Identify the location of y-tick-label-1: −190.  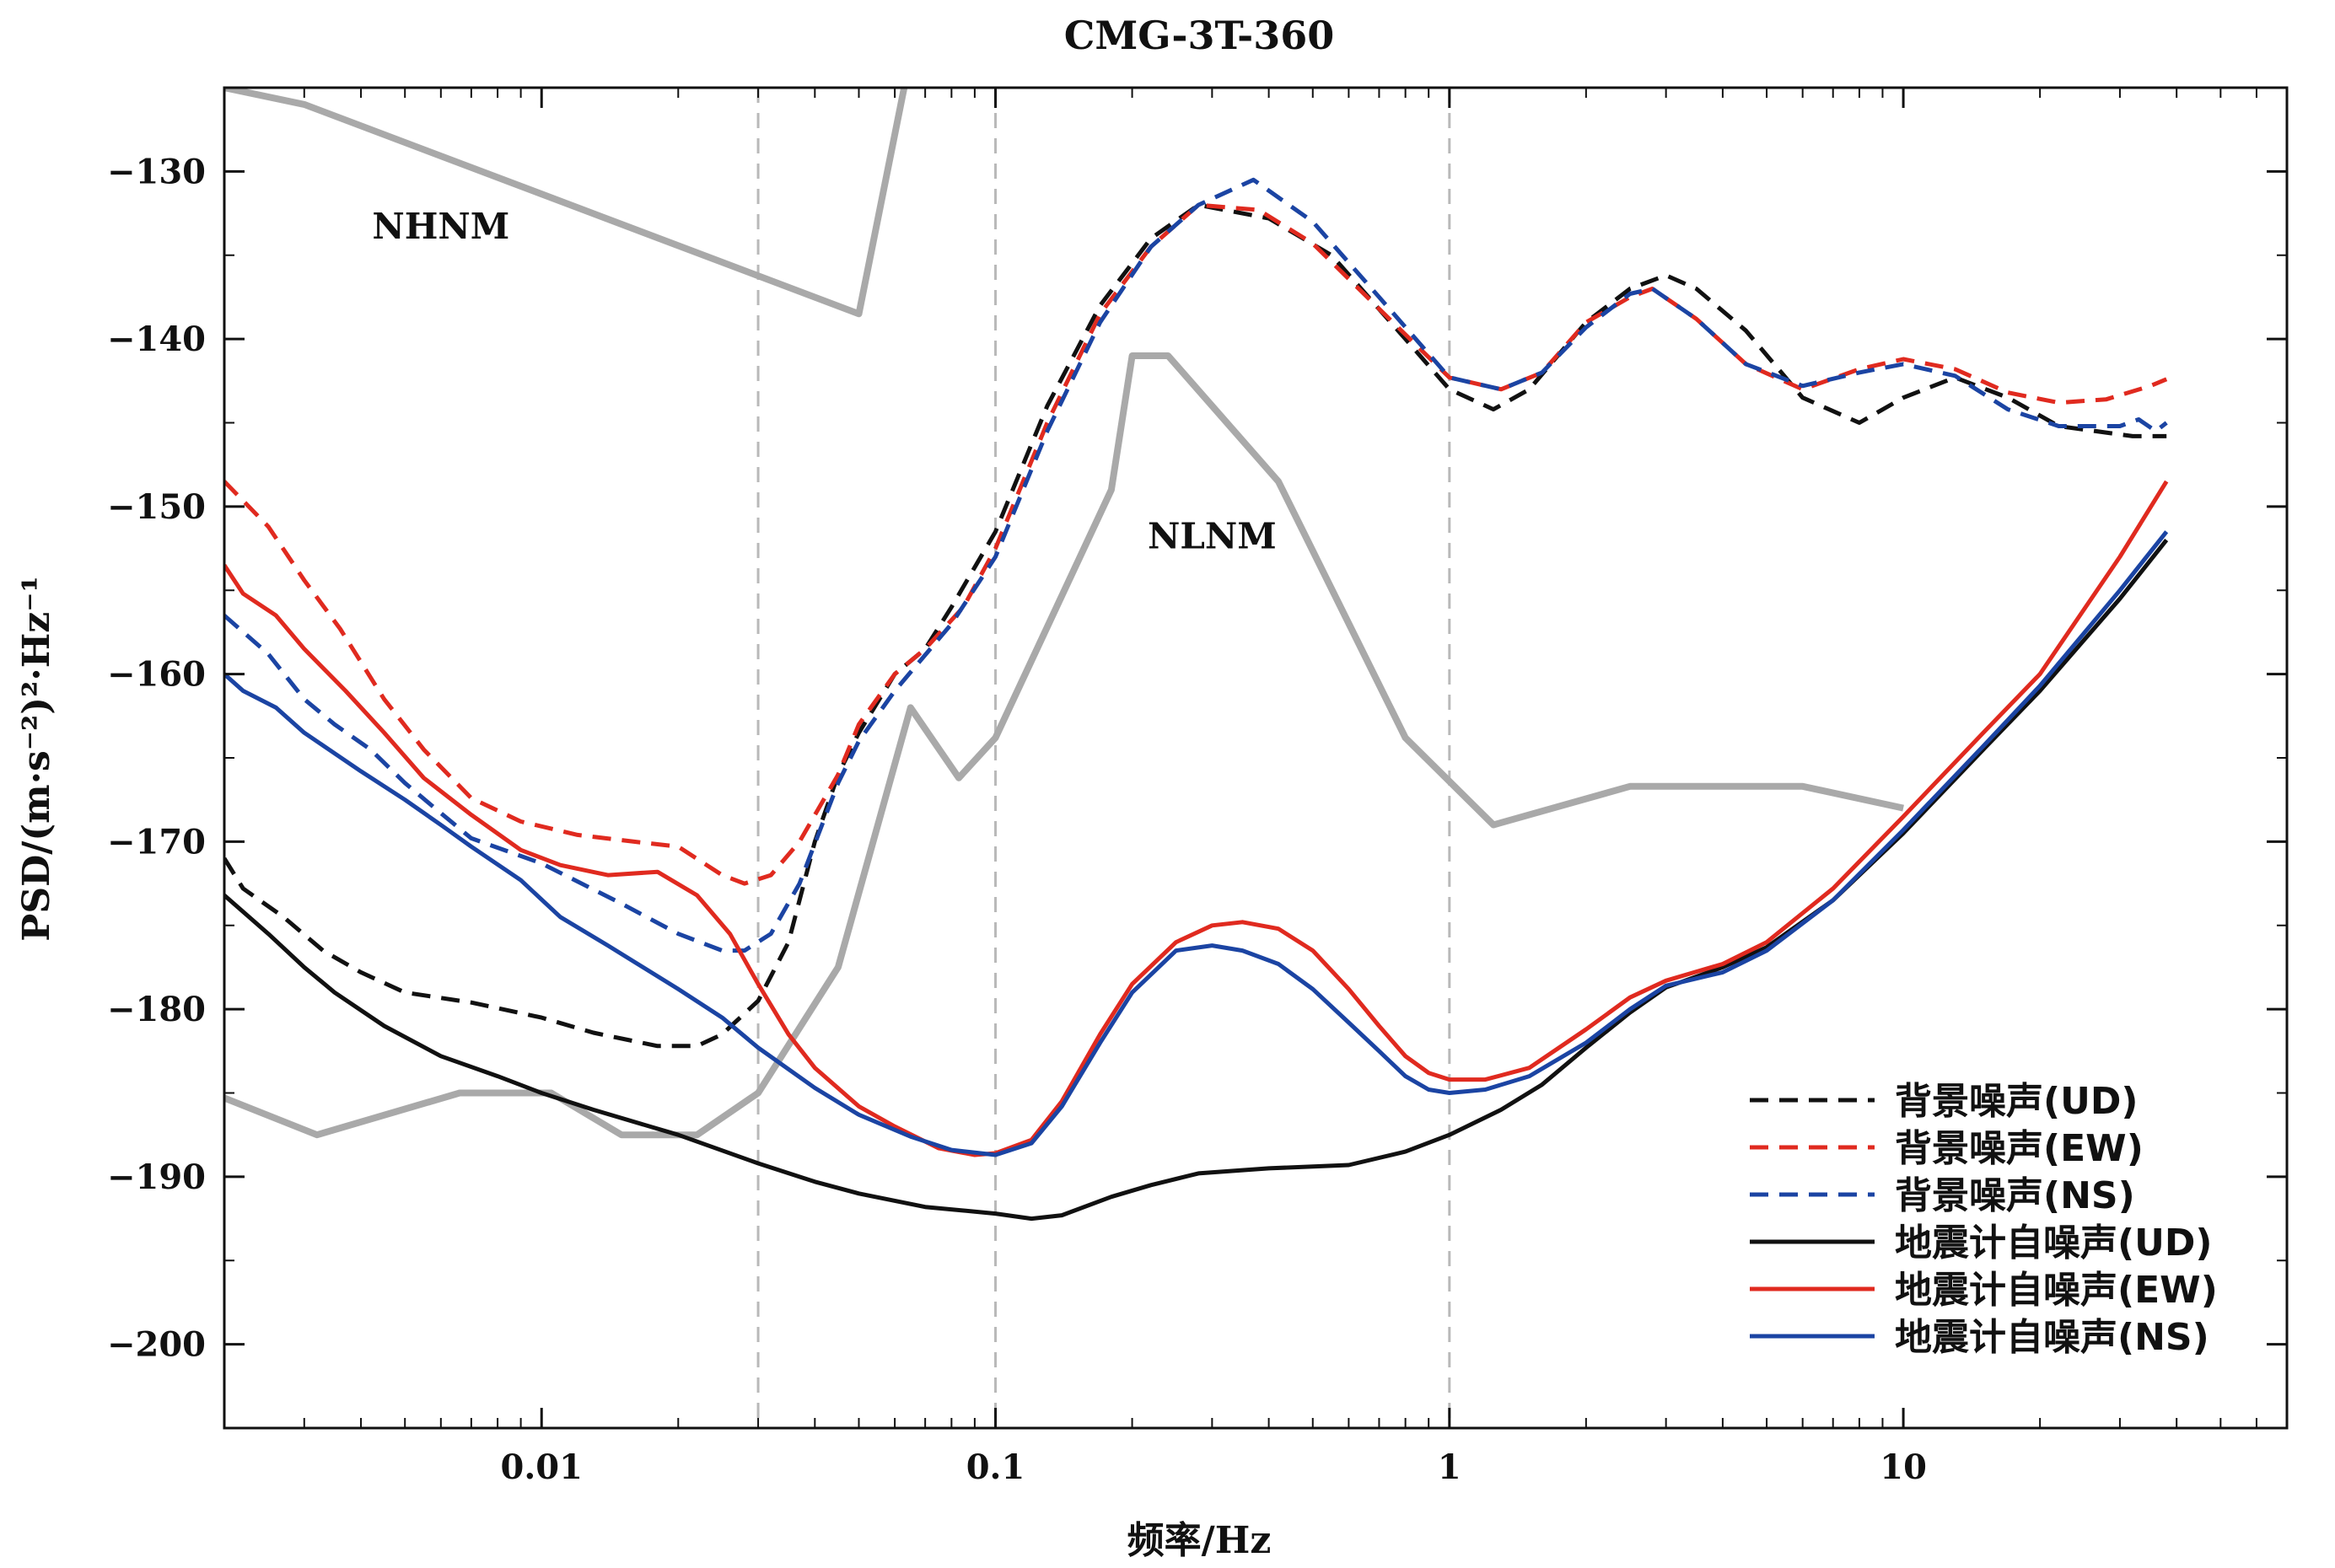
(157, 1177).